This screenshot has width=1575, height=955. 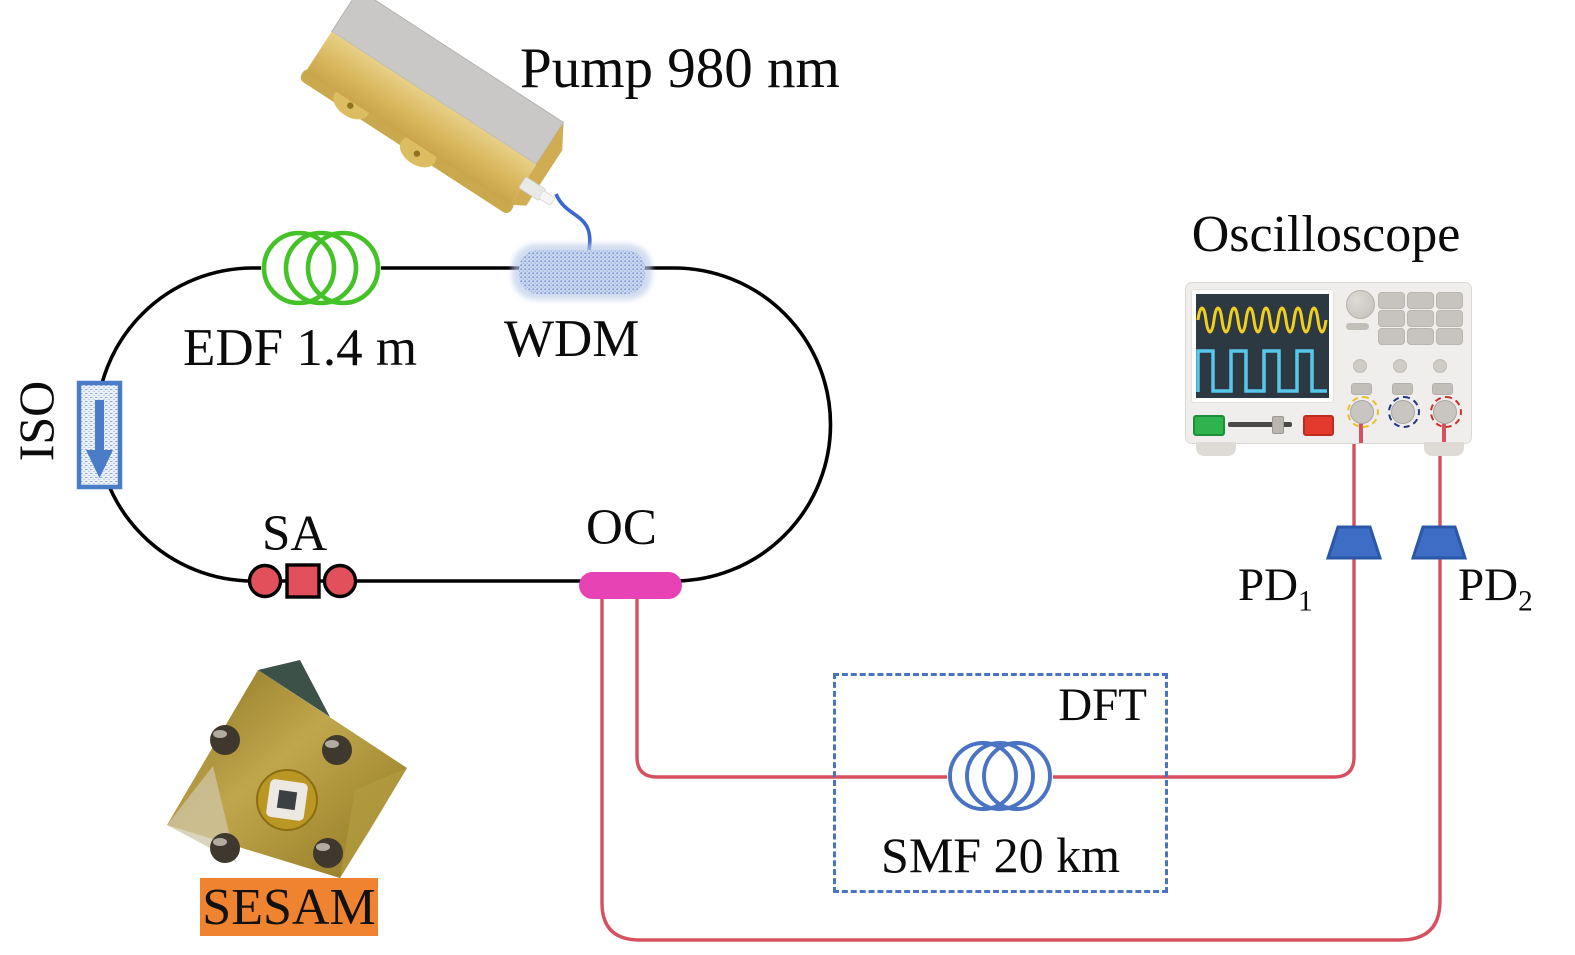 What do you see at coordinates (302, 581) in the screenshot?
I see `sa-assembly` at bounding box center [302, 581].